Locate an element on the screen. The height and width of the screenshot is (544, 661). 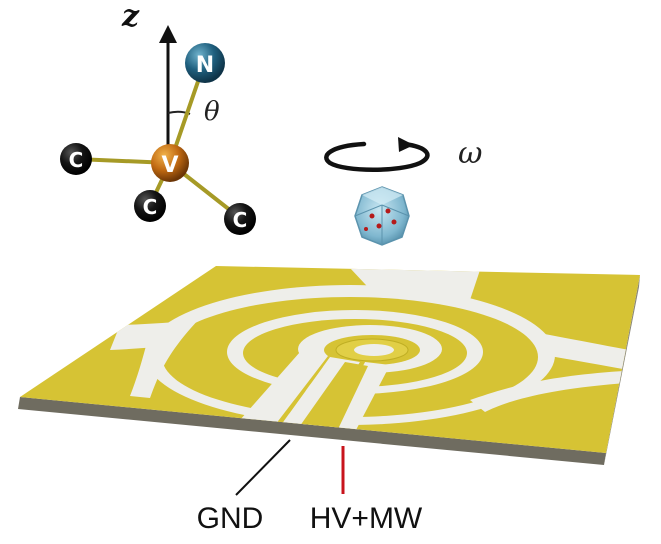
atom-c-left-label: C is located at coordinates (76, 160).